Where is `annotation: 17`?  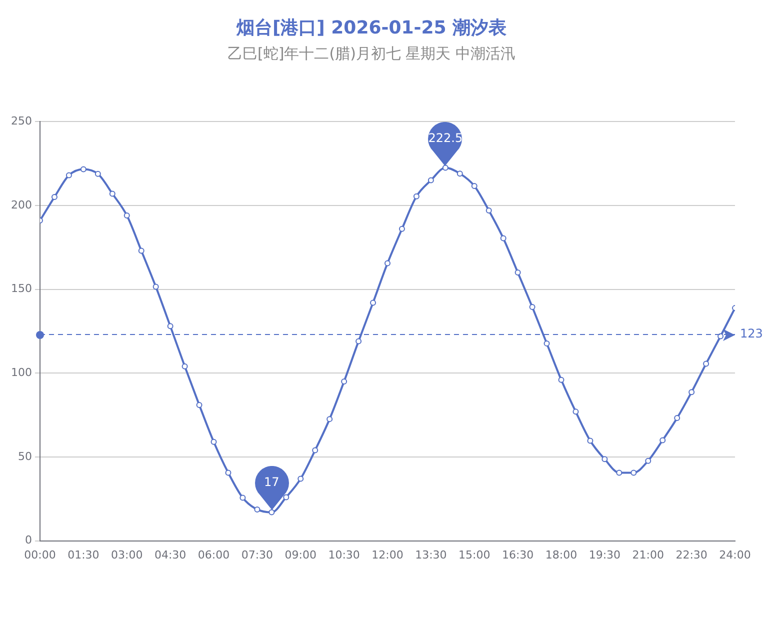 annotation: 17 is located at coordinates (271, 482).